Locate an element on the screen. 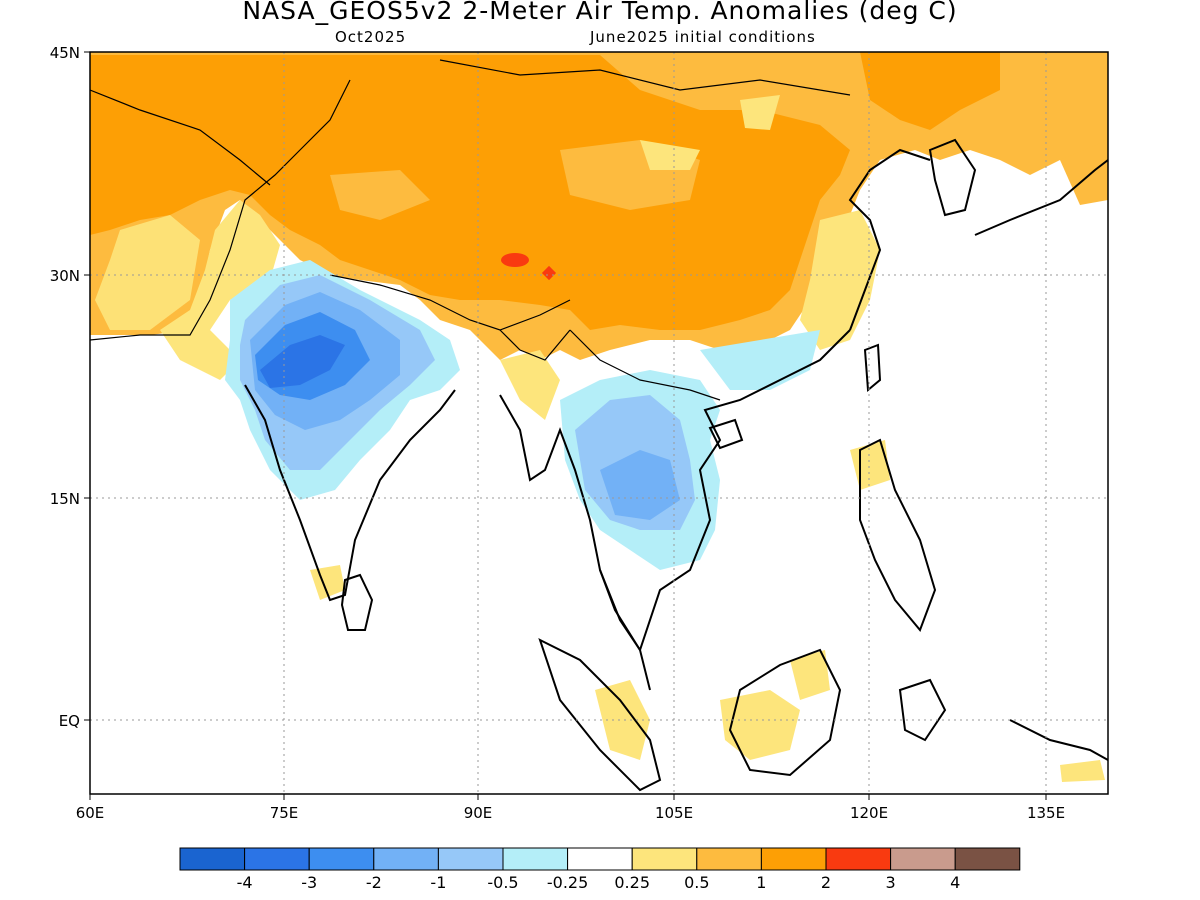  initial-conditions-label: June2025 initial conditions is located at coordinates (703, 37).